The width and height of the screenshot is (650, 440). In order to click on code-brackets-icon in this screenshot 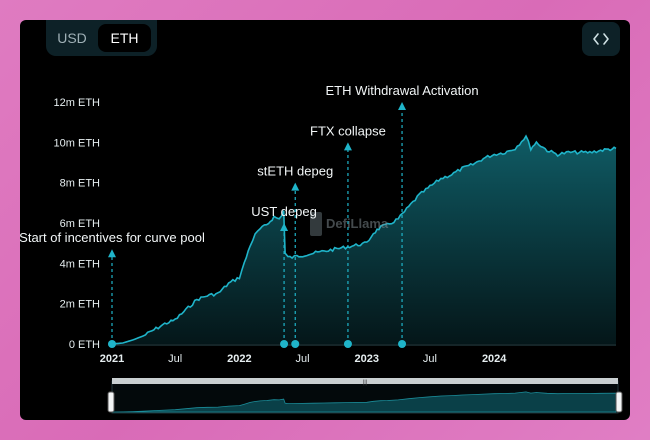, I will do `click(601, 39)`.